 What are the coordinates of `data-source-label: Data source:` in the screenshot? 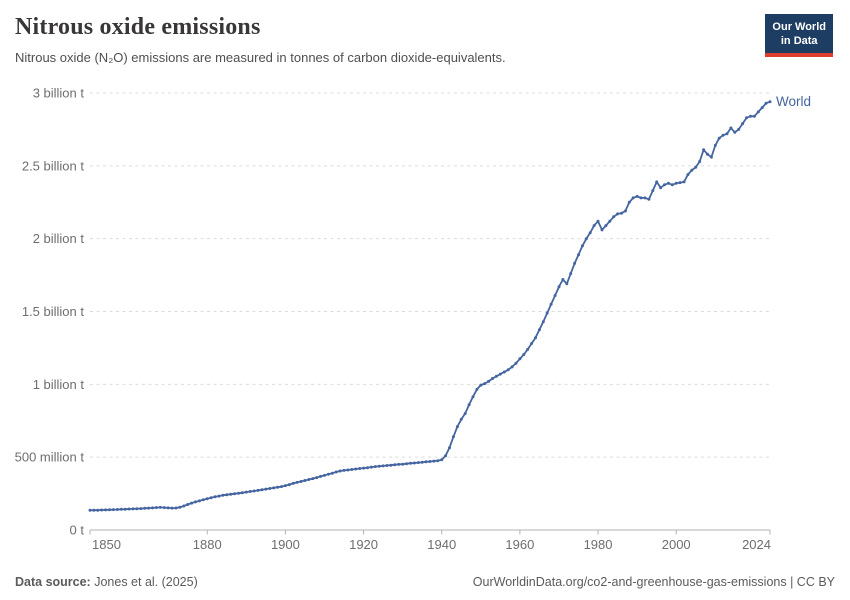 It's located at (53, 582).